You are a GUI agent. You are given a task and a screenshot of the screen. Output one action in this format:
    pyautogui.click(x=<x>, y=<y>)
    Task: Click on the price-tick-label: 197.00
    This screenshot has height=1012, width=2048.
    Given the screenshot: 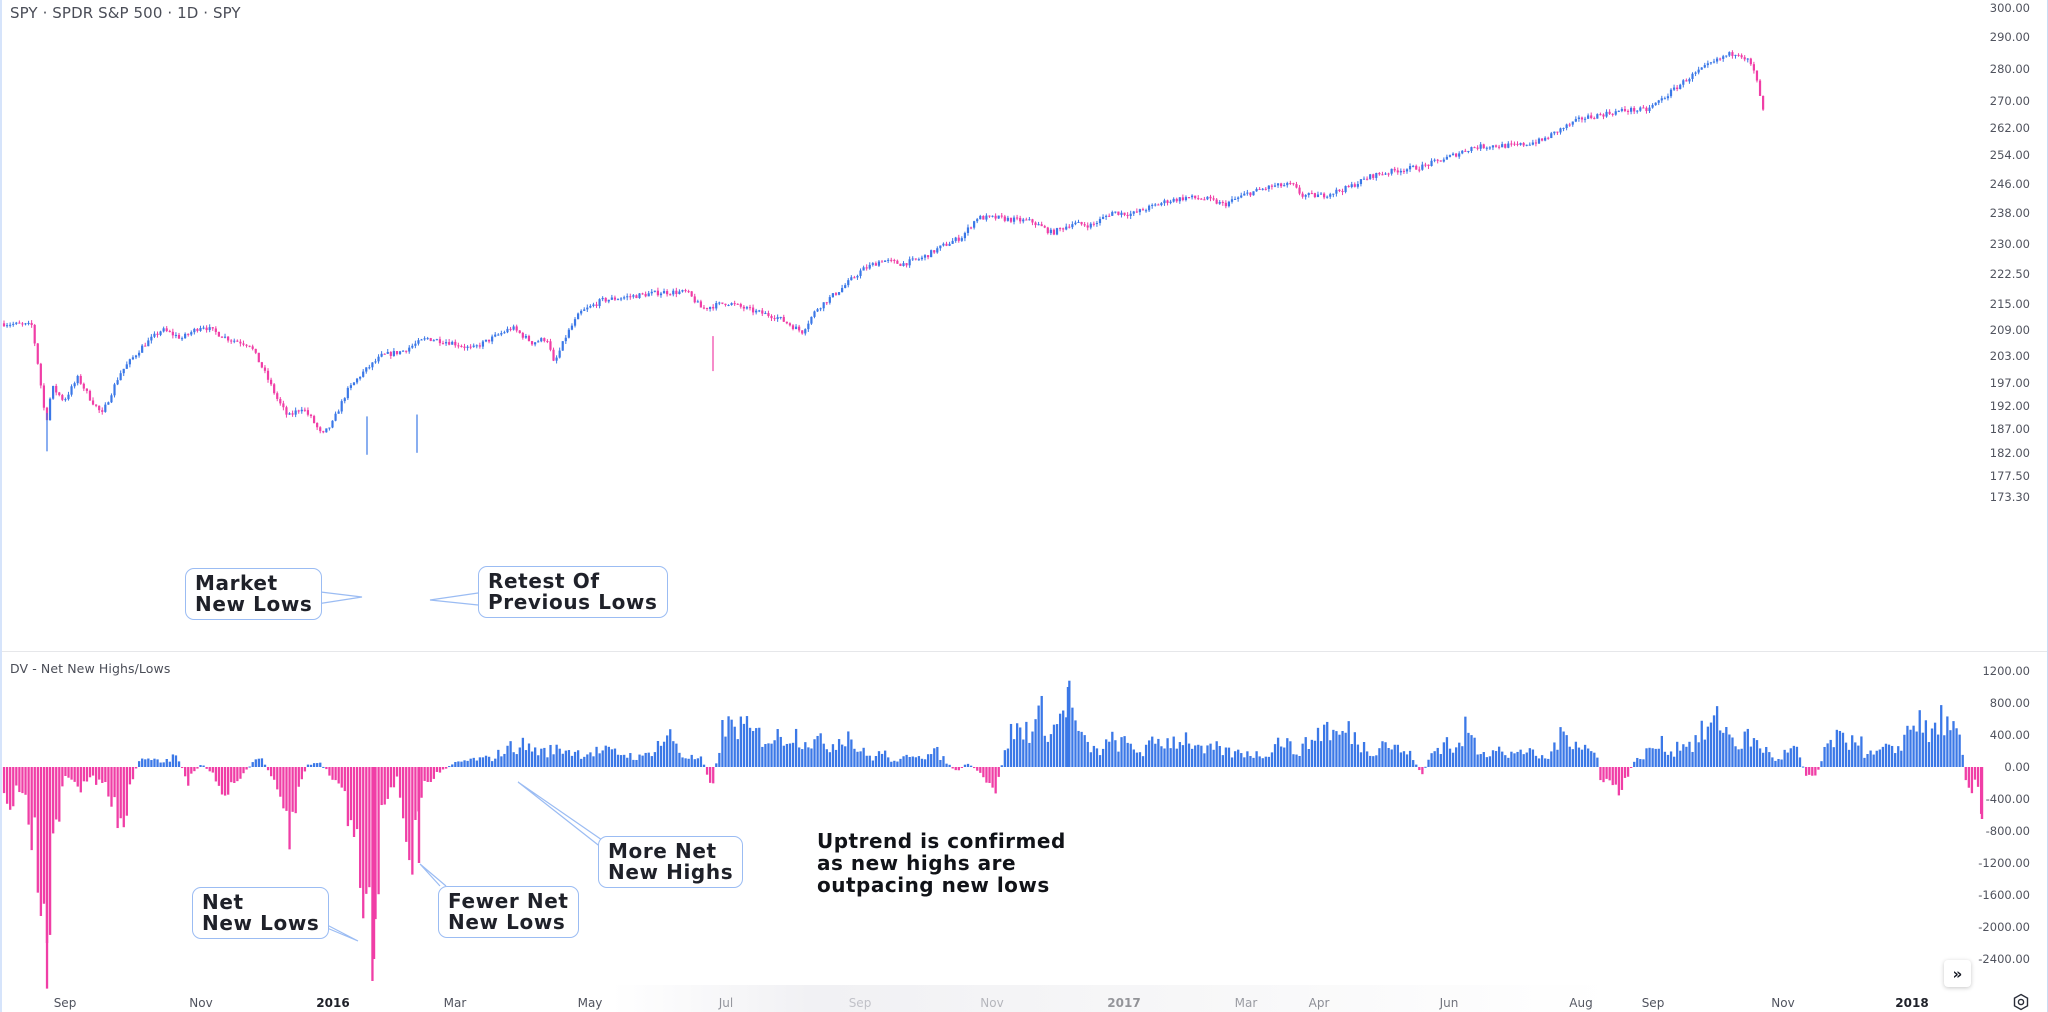 What is the action you would take?
    pyautogui.click(x=2009, y=383)
    